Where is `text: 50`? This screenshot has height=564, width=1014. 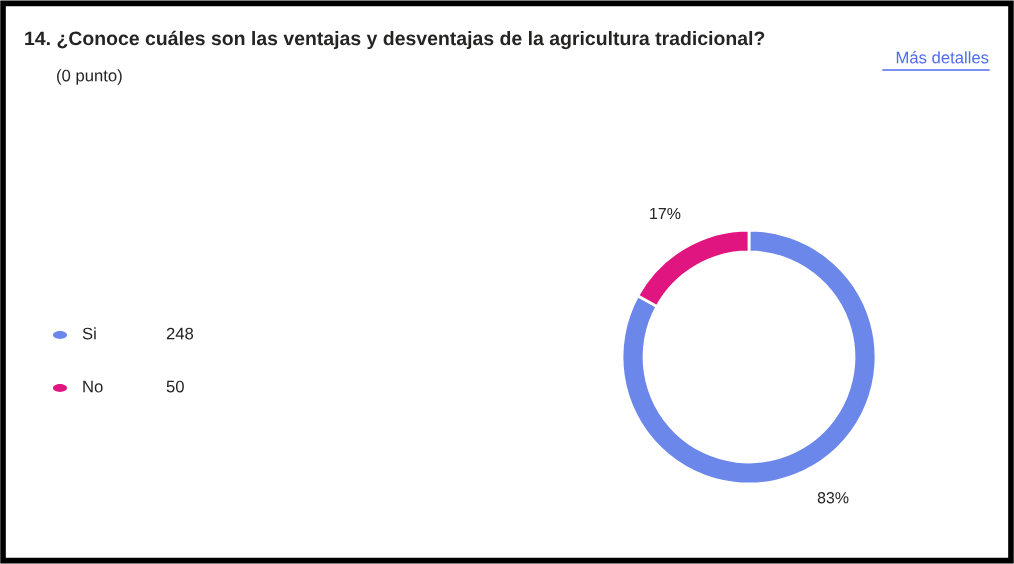 text: 50 is located at coordinates (175, 386).